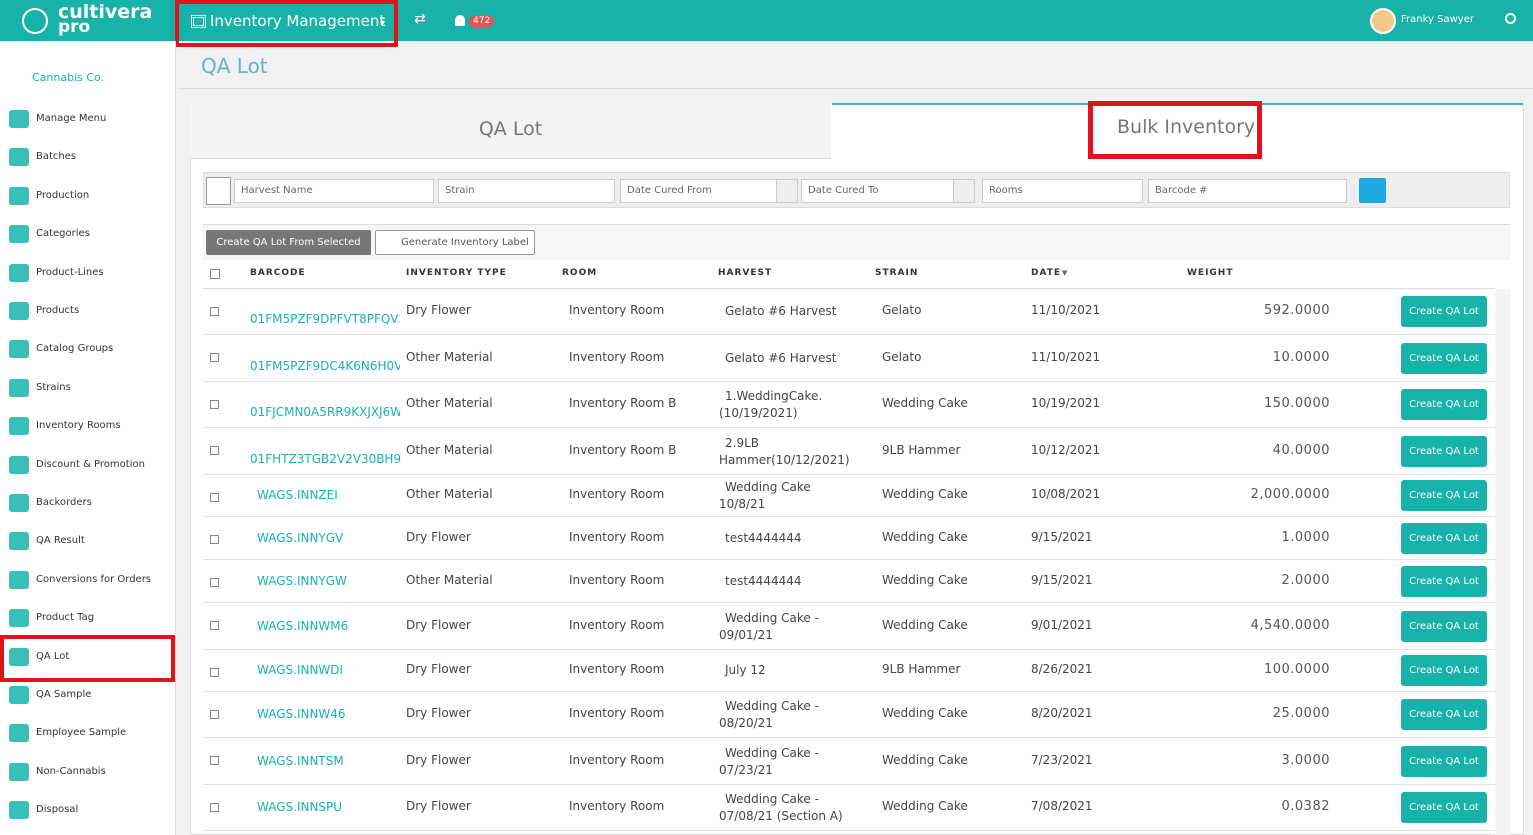 The width and height of the screenshot is (1533, 835). Describe the element at coordinates (302, 580) in the screenshot. I see `barcode-link: WAGS.INNYGW` at that location.